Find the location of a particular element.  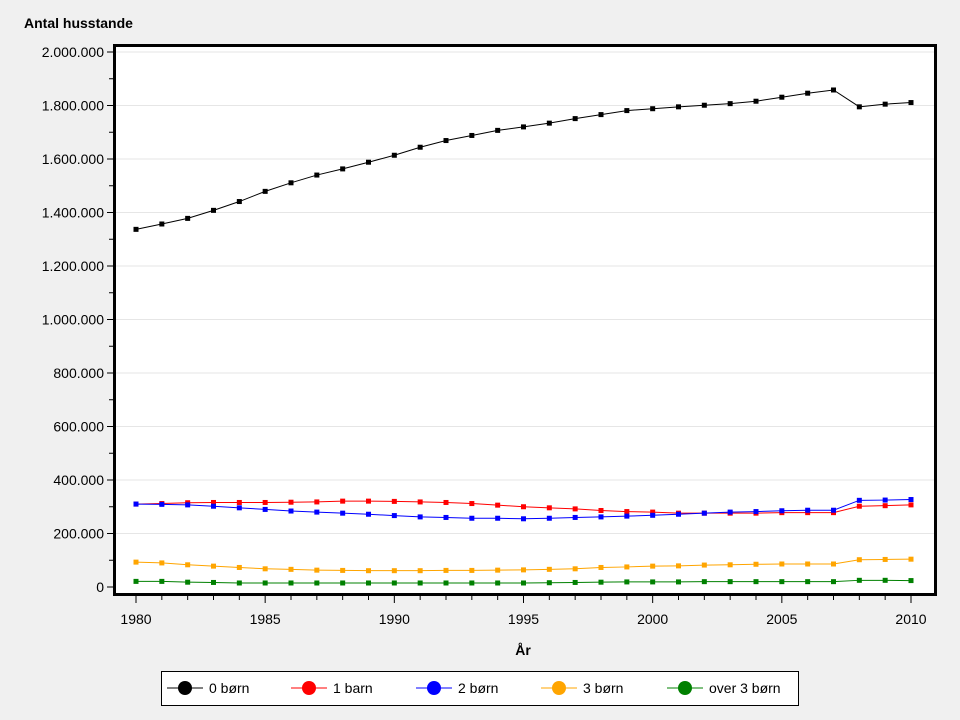

x-tick-label: 1980 is located at coordinates (135, 619).